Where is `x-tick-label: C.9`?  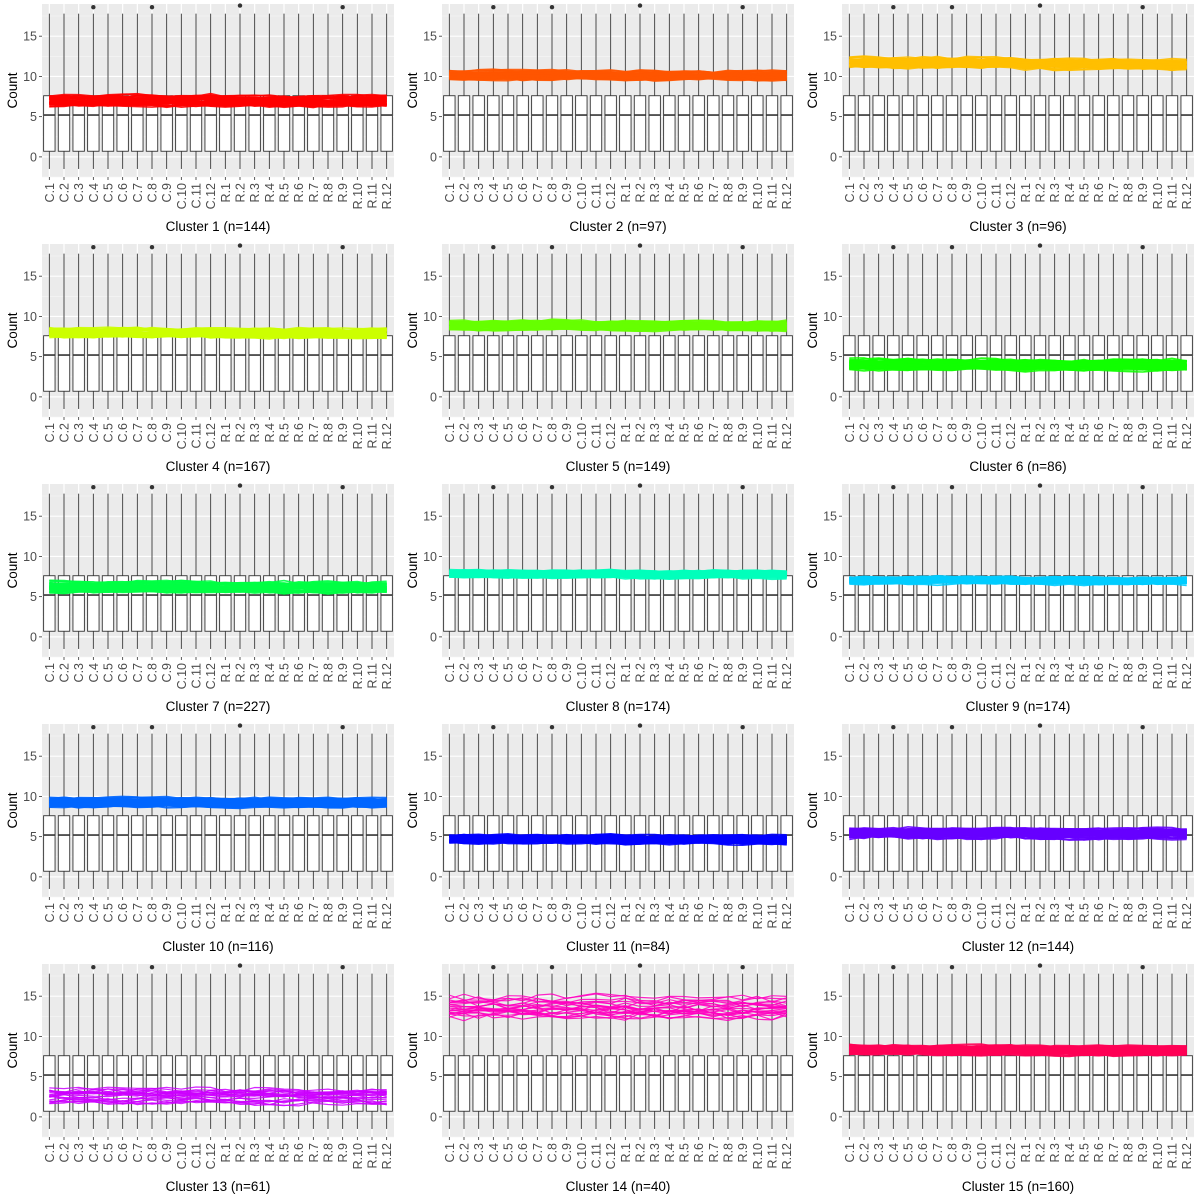 x-tick-label: C.9 is located at coordinates (967, 913).